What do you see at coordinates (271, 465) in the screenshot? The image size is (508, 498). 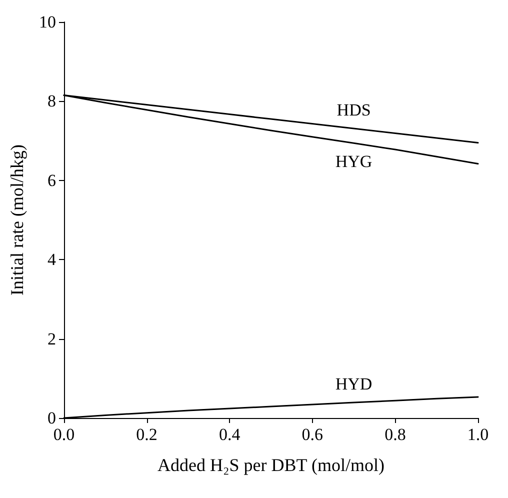 I see `x-axis-title: Added H₂S per DBT (mol/mol)` at bounding box center [271, 465].